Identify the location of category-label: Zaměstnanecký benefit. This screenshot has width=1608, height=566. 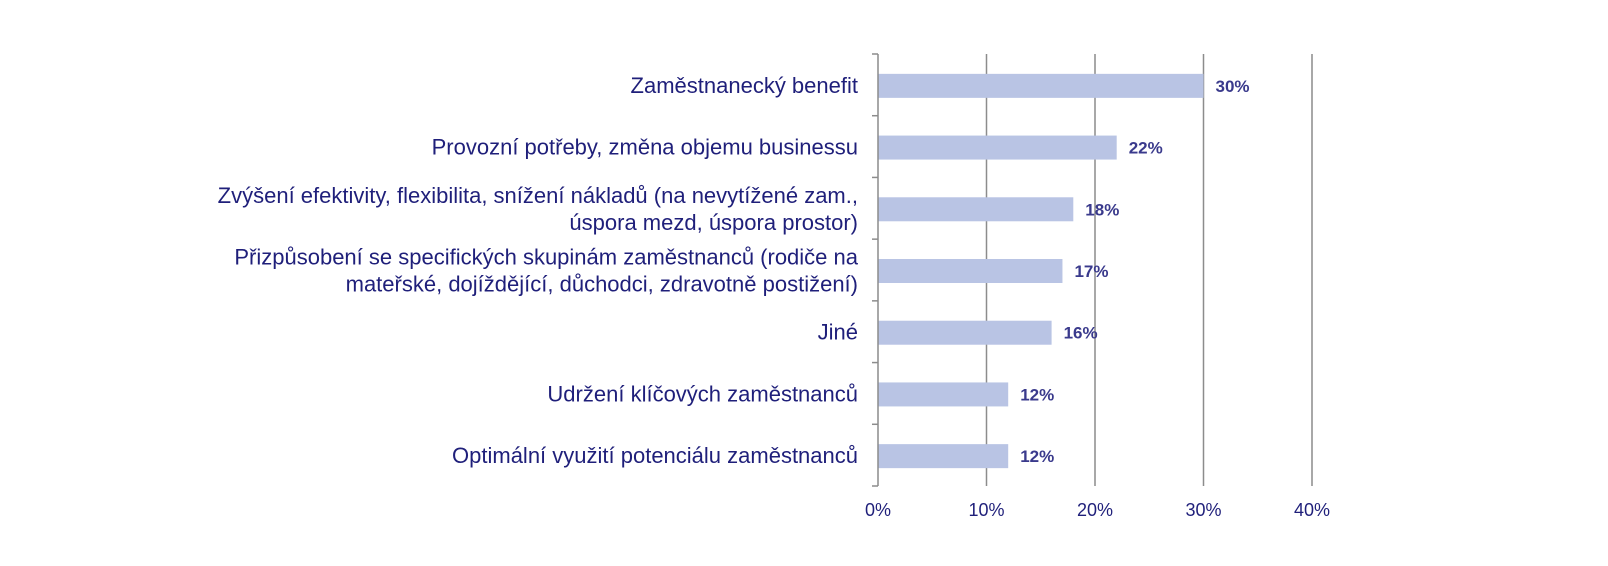
(744, 85).